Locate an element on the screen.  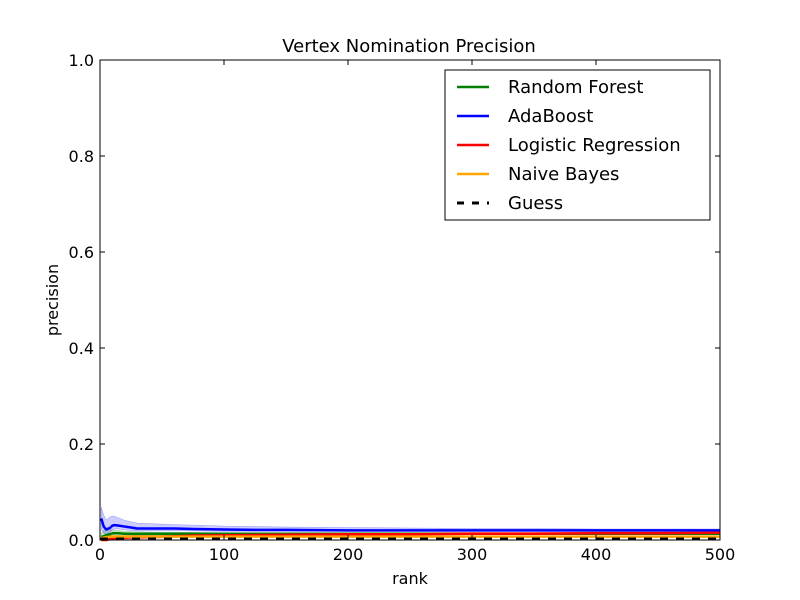
line-adaboost is located at coordinates (410, 525).